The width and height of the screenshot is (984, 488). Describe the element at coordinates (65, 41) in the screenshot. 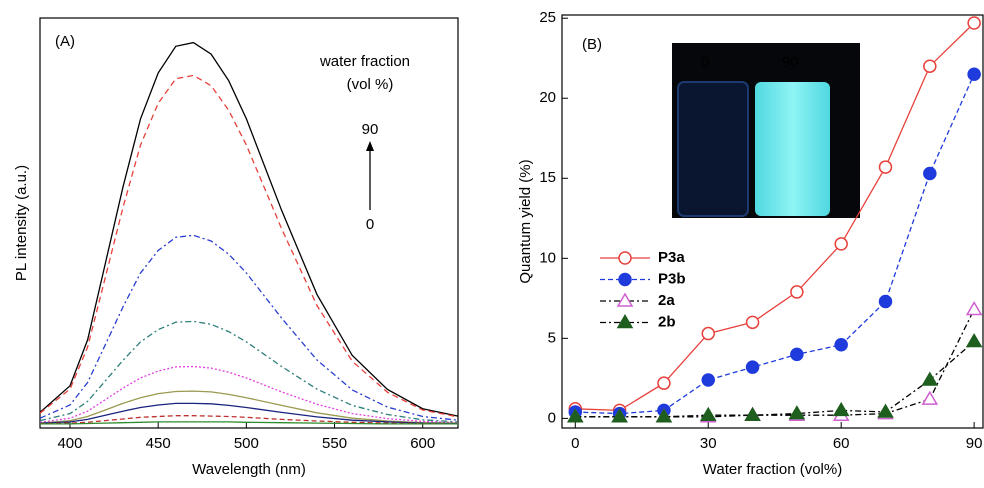

I see `annotation: (A)` at that location.